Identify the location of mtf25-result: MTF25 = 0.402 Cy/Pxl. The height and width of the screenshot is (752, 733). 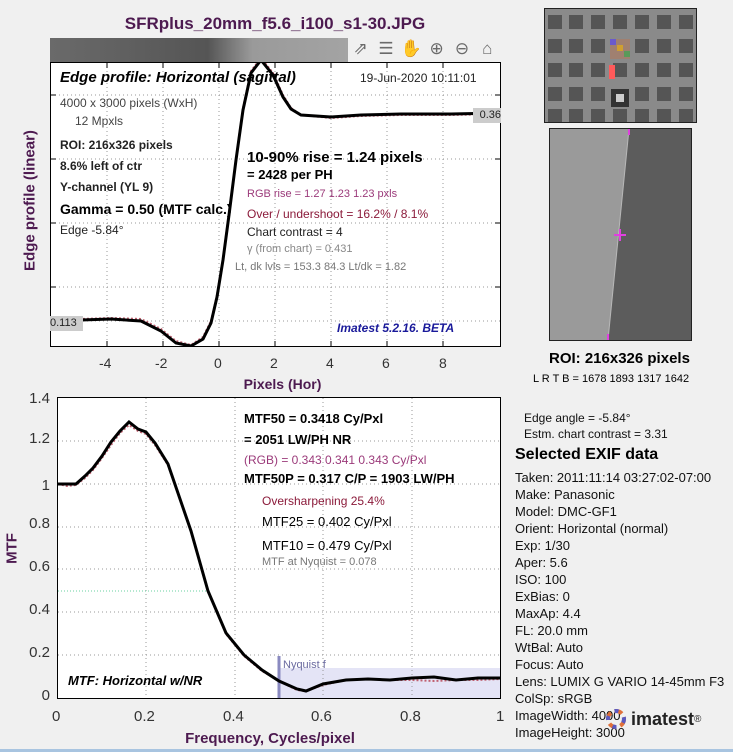
(327, 521).